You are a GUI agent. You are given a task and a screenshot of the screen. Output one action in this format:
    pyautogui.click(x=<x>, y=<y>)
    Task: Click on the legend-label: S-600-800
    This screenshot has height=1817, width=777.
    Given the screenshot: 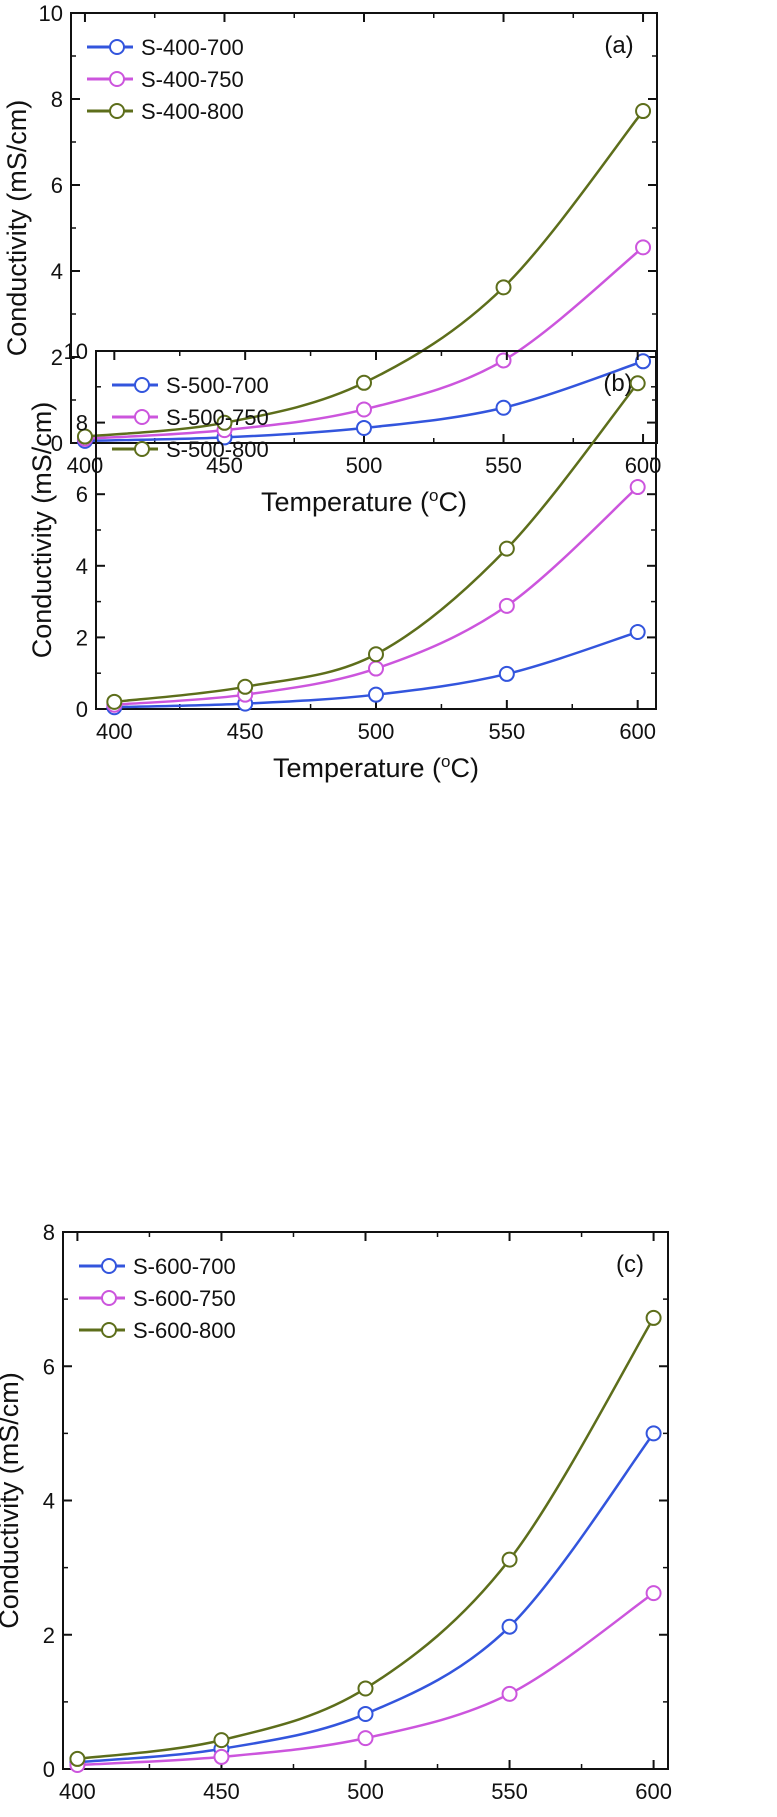 What is the action you would take?
    pyautogui.click(x=184, y=1330)
    